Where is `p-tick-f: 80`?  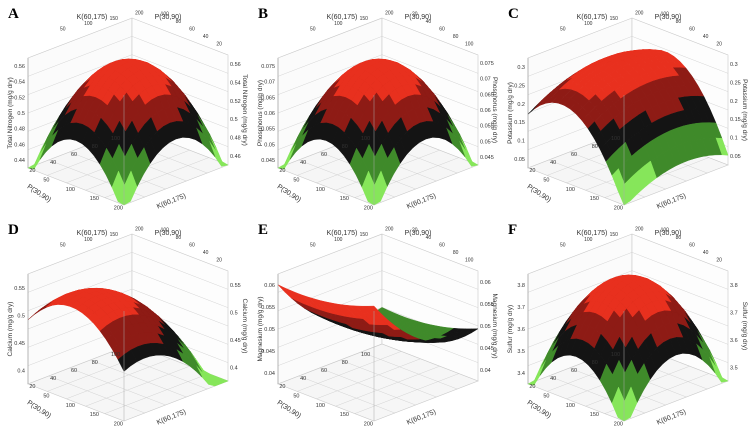 p-tick-f: 80 is located at coordinates (595, 363).